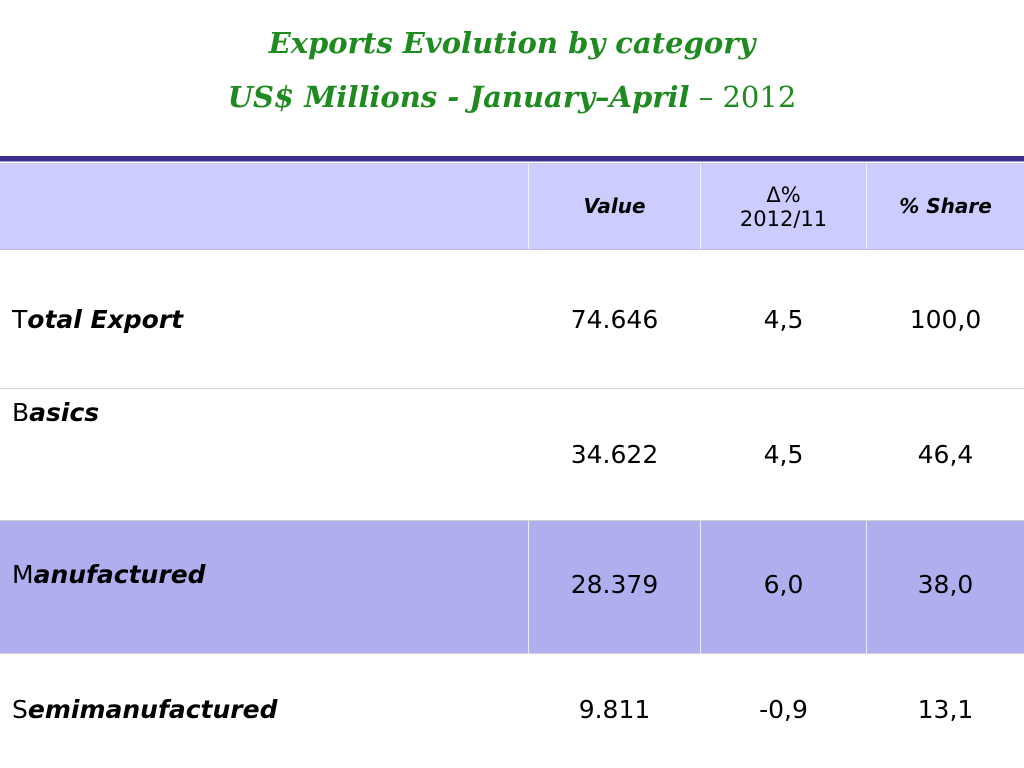 The image size is (1024, 768). I want to click on header-change: Δ% 2012/11, so click(783, 207).